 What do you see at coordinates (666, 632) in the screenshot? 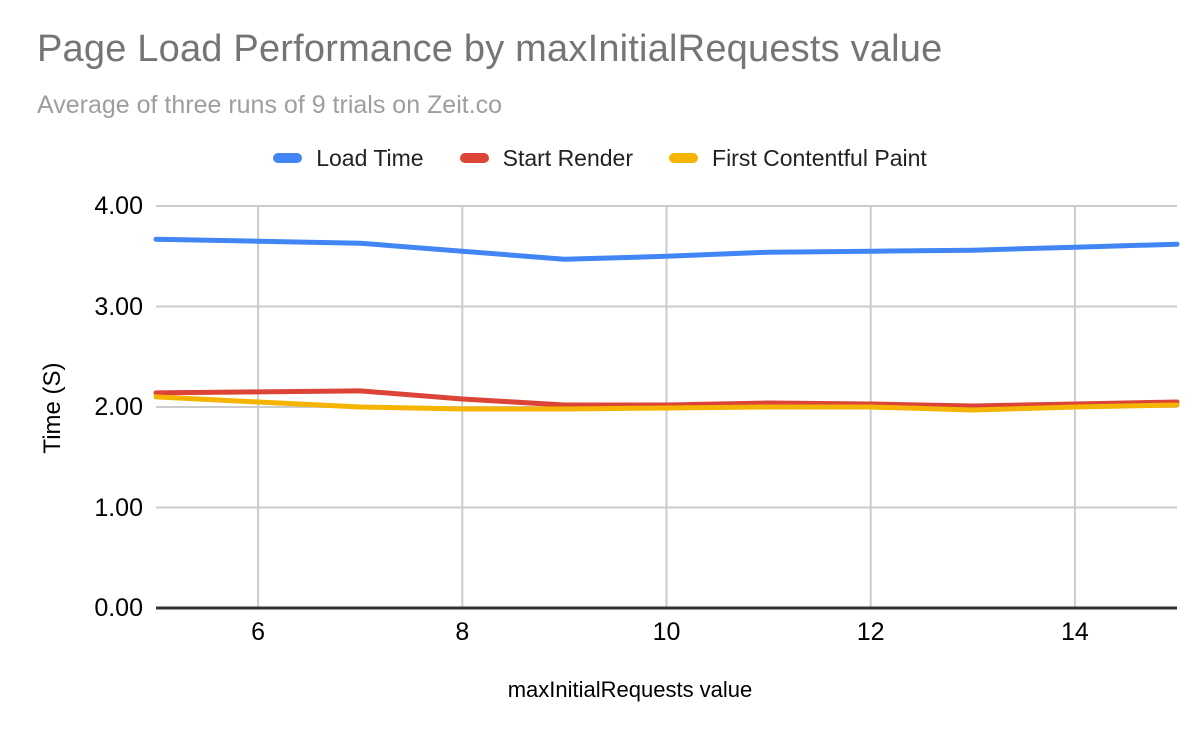
I see `x-tick-label: 10` at bounding box center [666, 632].